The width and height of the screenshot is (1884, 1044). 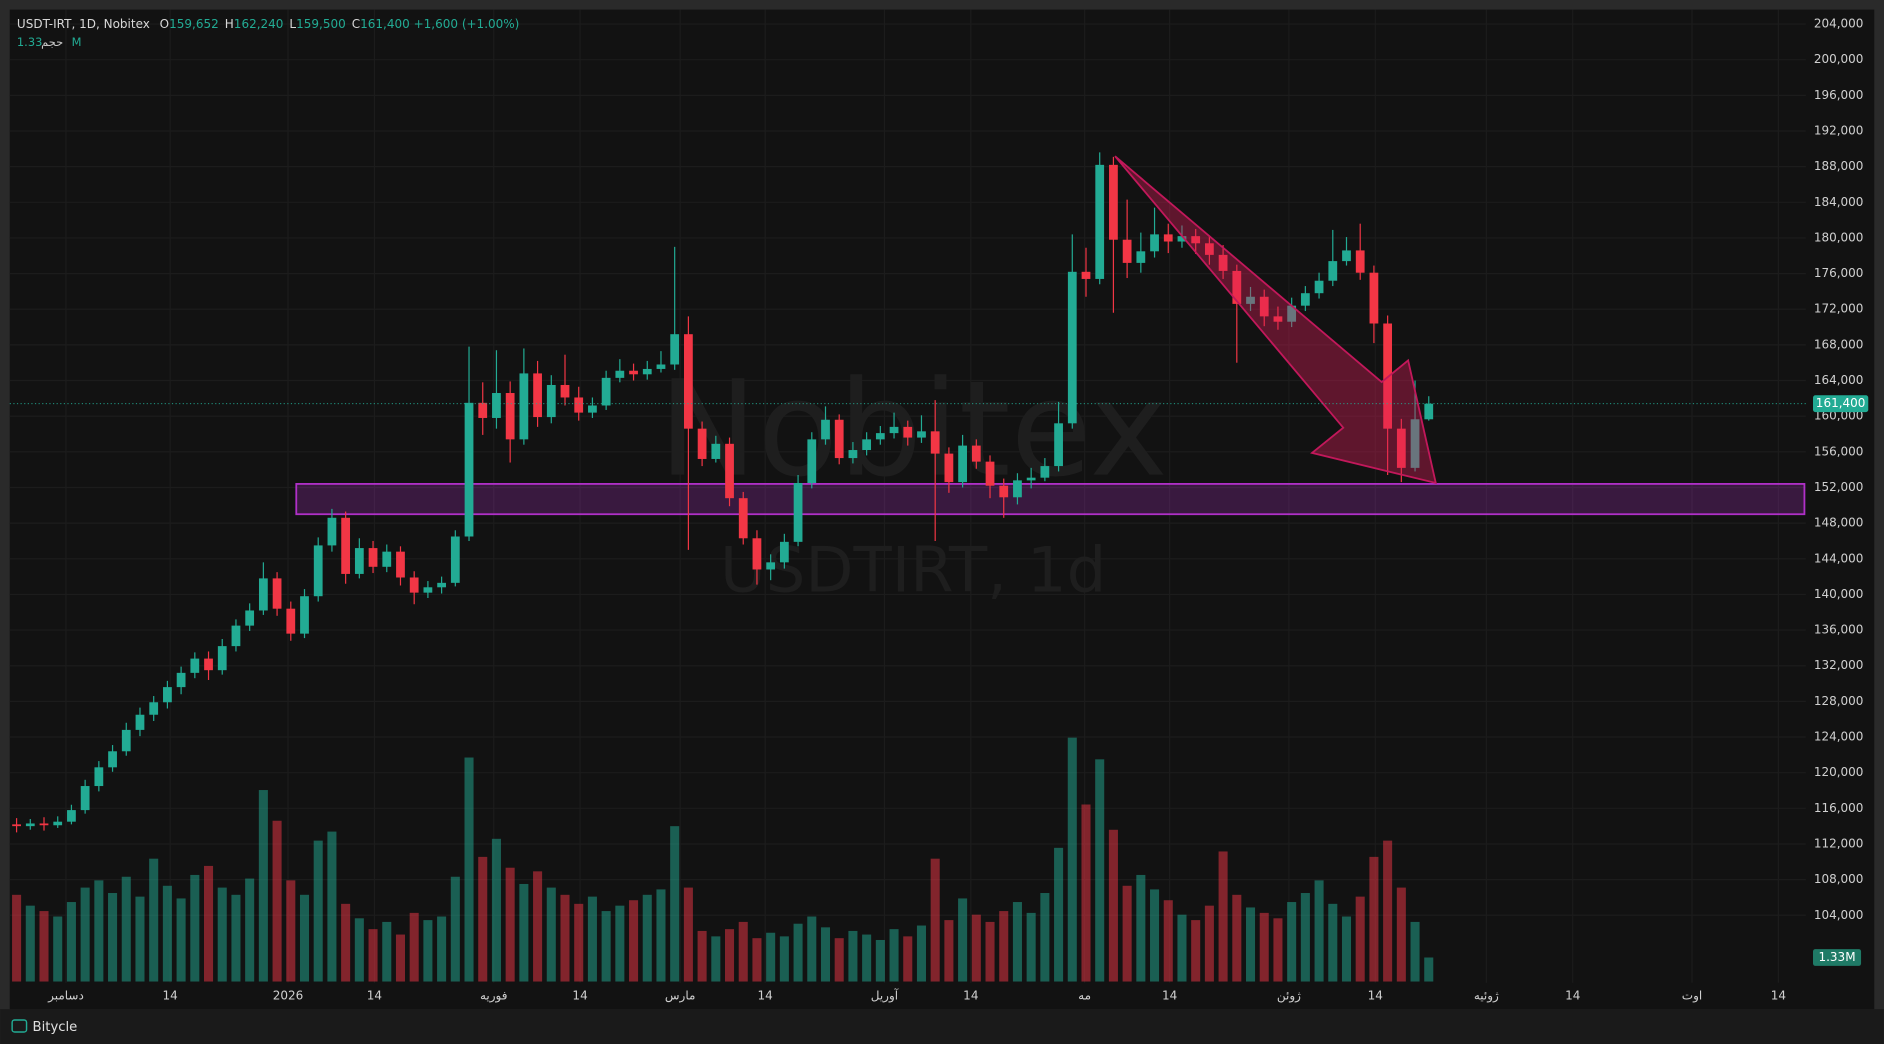 I want to click on x-tick-label: دسامبر, so click(x=65, y=995).